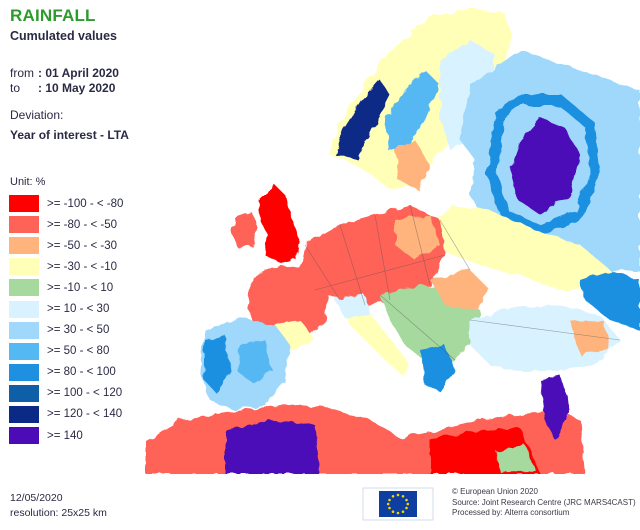  What do you see at coordinates (85, 203) in the screenshot?
I see `legend-label: >= -100 - < -80` at bounding box center [85, 203].